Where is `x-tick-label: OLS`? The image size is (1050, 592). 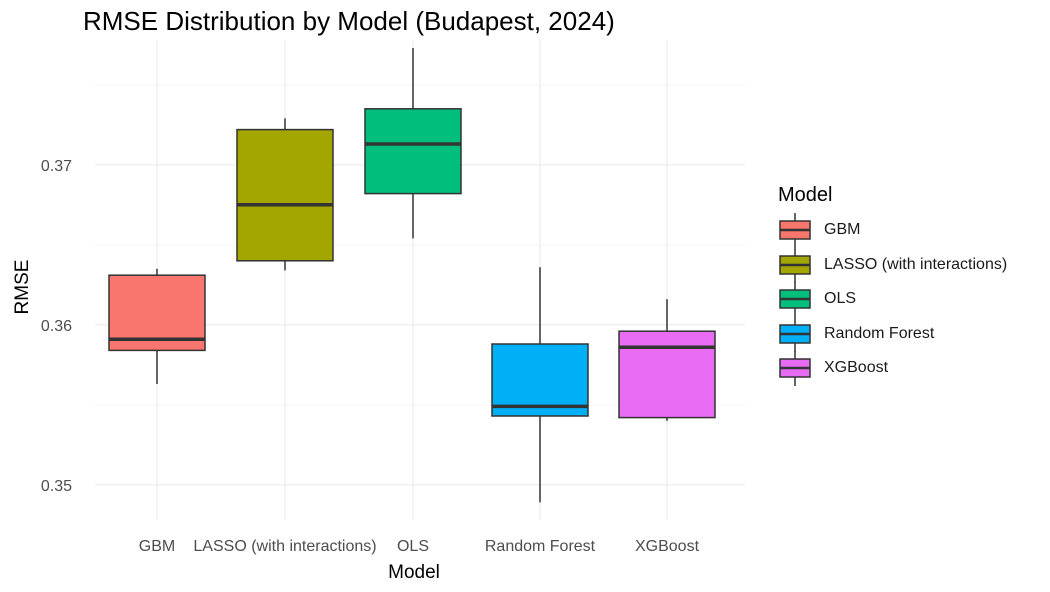
x-tick-label: OLS is located at coordinates (413, 546).